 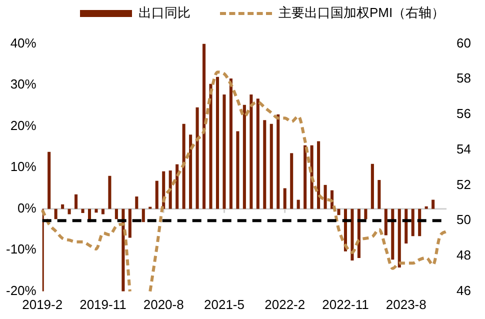 I want to click on y-tick-label: 20%, so click(x=23, y=125).